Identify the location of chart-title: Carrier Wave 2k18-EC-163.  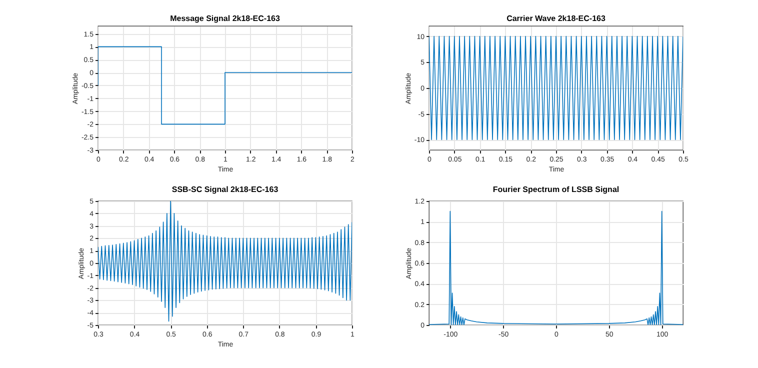
(556, 18).